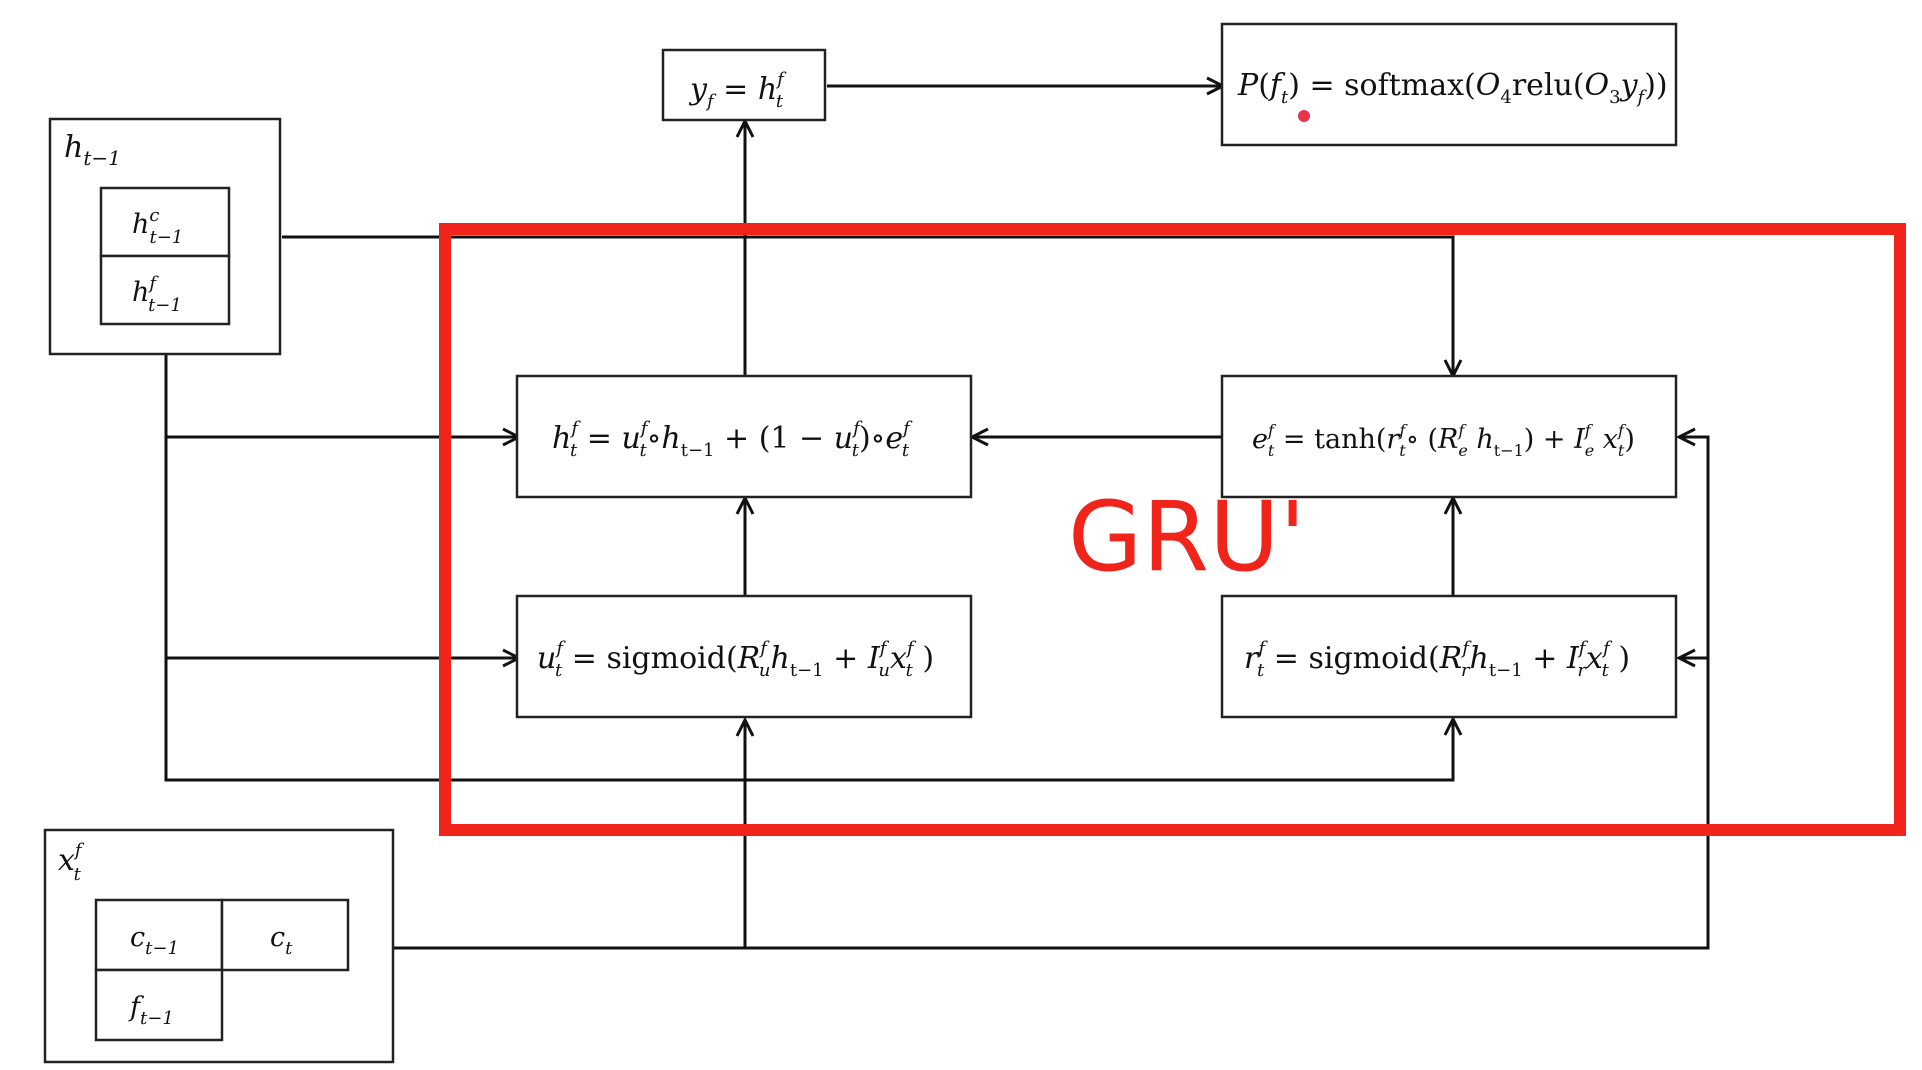 This screenshot has height=1070, width=1922. Describe the element at coordinates (737, 90) in the screenshot. I see `y-output-label: yf = hf t` at that location.